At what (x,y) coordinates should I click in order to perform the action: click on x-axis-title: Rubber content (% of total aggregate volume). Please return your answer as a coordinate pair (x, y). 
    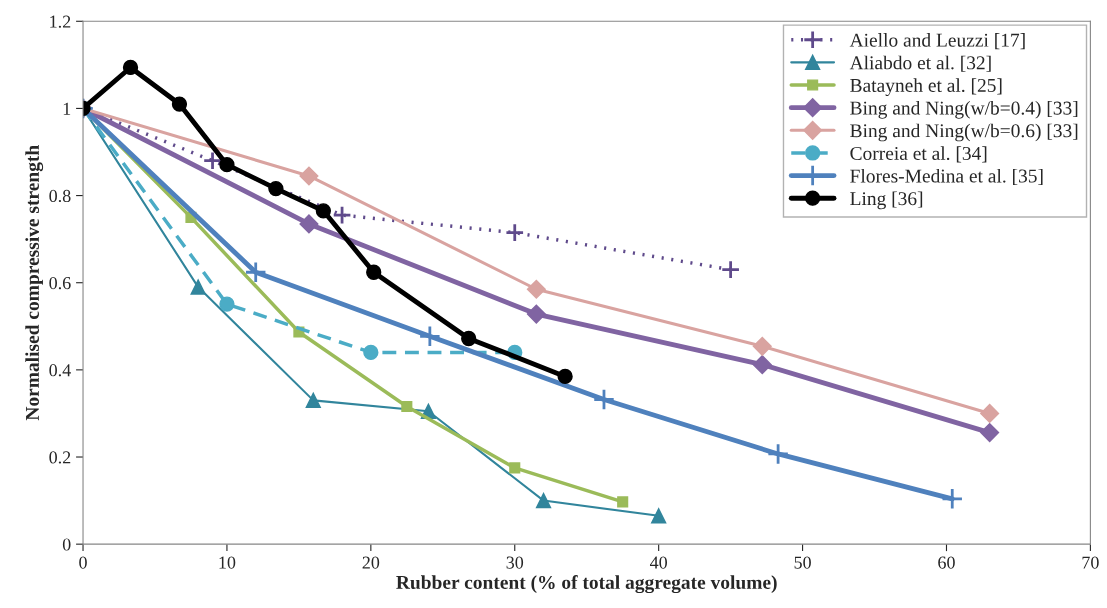
    Looking at the image, I should click on (586, 584).